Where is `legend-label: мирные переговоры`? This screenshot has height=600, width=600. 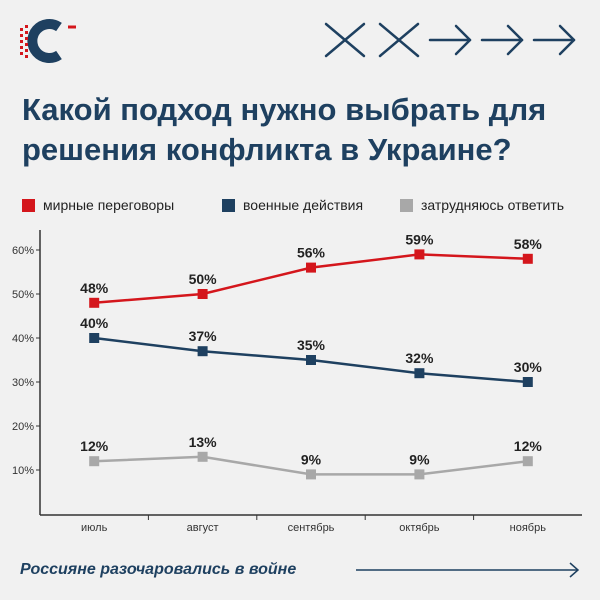 legend-label: мирные переговоры is located at coordinates (109, 205).